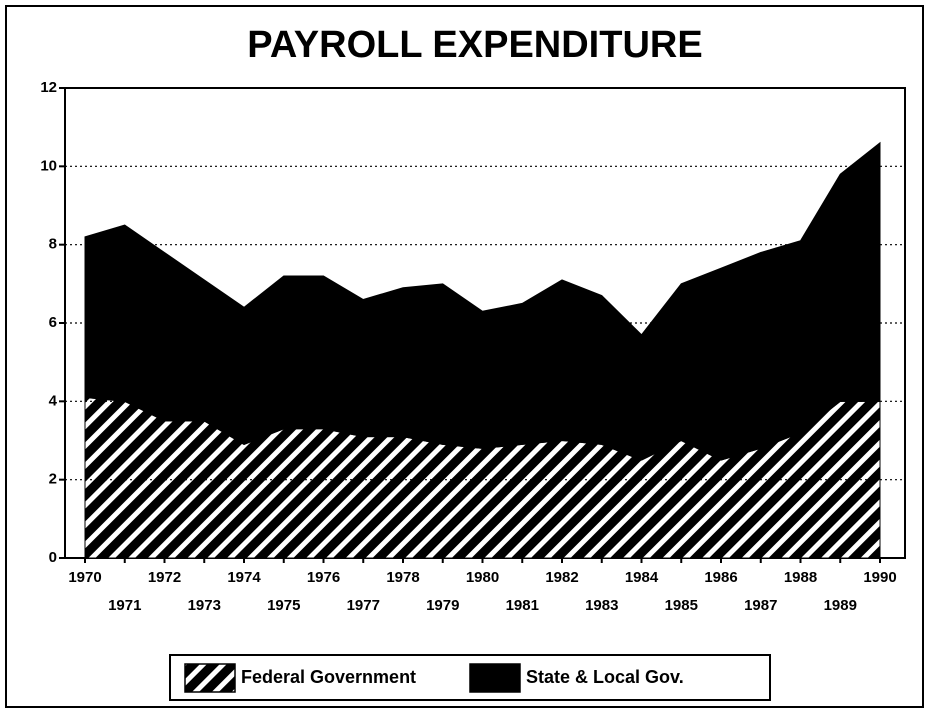  I want to click on y-tick-label: 4, so click(53, 400).